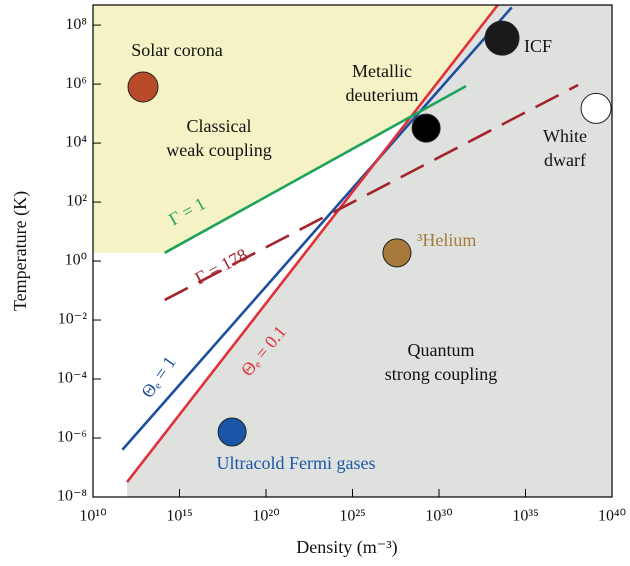 Image resolution: width=630 pixels, height=566 pixels. Describe the element at coordinates (72, 437) in the screenshot. I see `y-tick-label: 10⁻⁶` at that location.